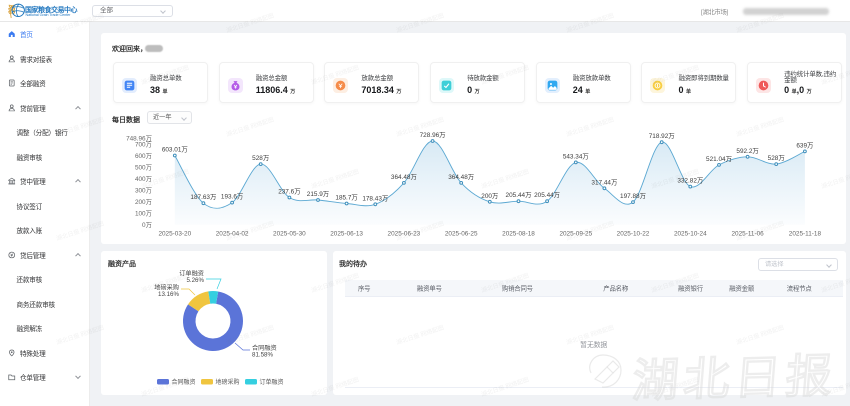 Image resolution: width=850 pixels, height=406 pixels. Describe the element at coordinates (289, 234) in the screenshot. I see `svg-text: 2025-05-30` at that location.